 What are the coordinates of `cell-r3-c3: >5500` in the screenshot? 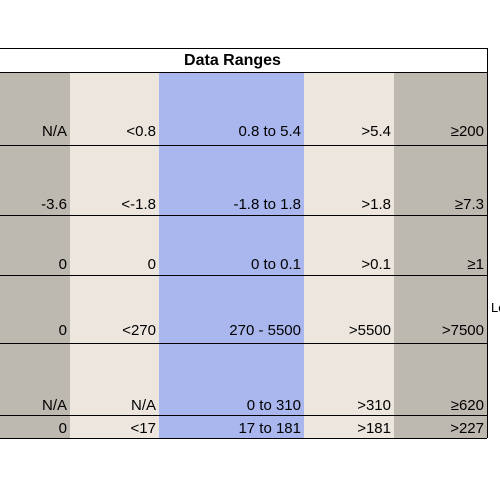 It's located at (369, 330).